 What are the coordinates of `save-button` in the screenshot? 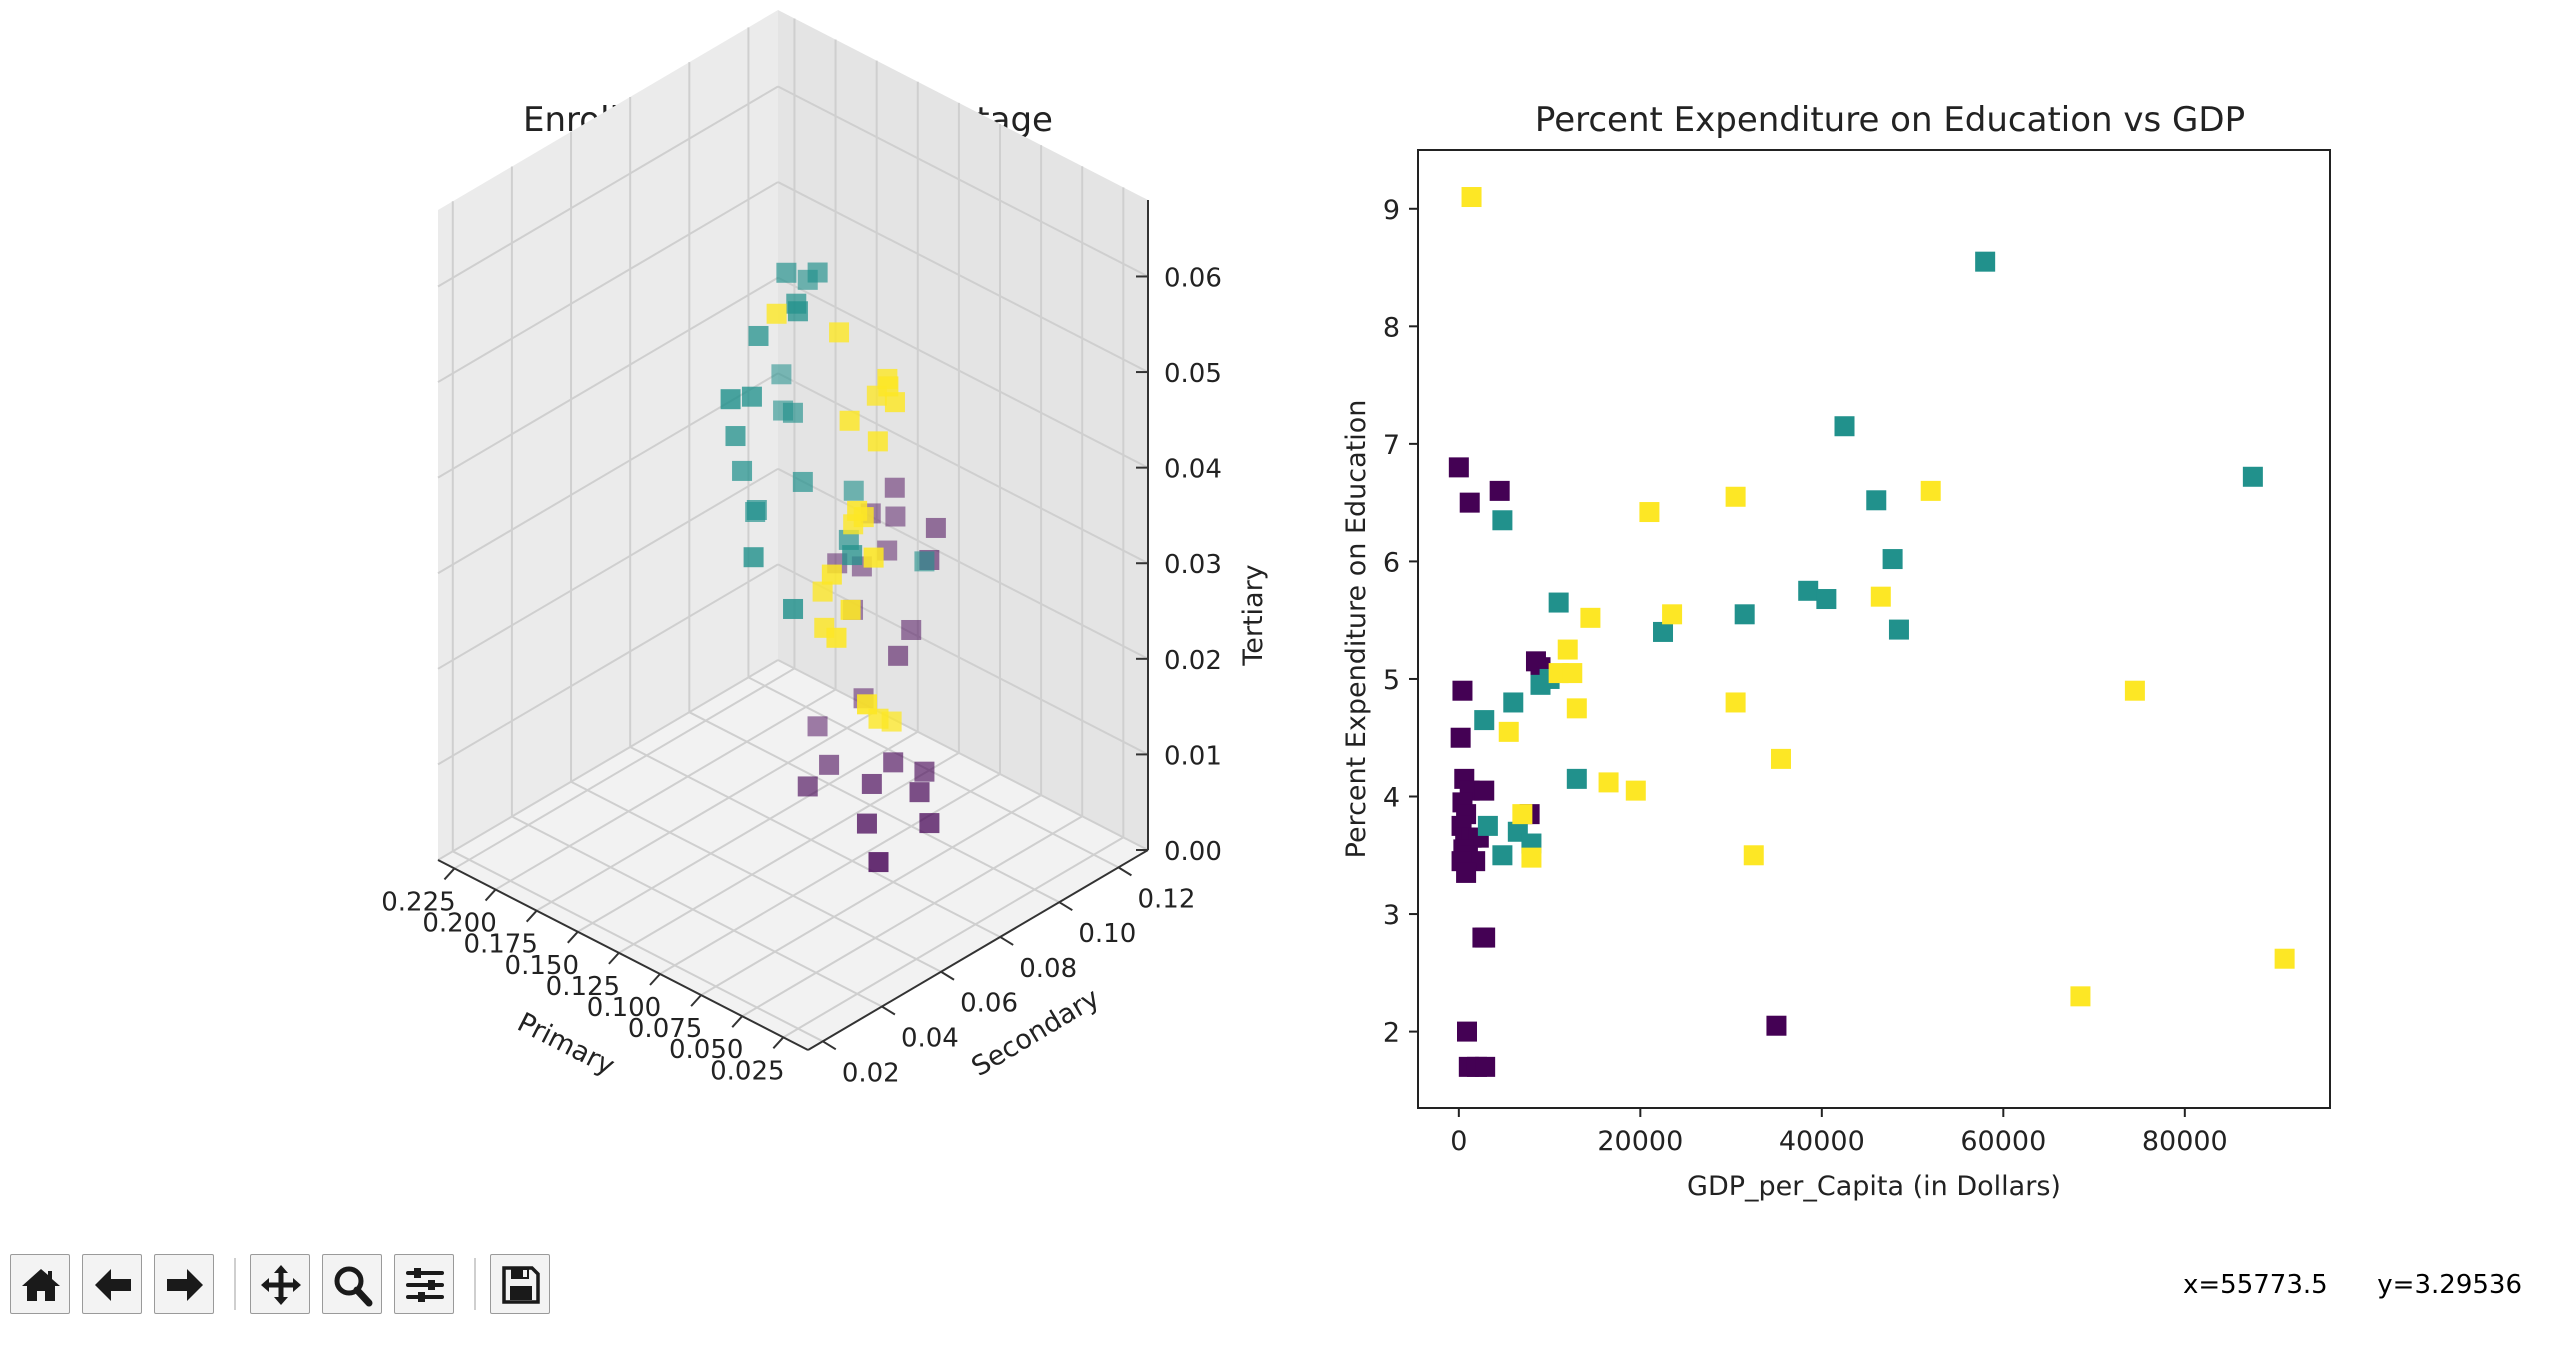 It's located at (520, 1284).